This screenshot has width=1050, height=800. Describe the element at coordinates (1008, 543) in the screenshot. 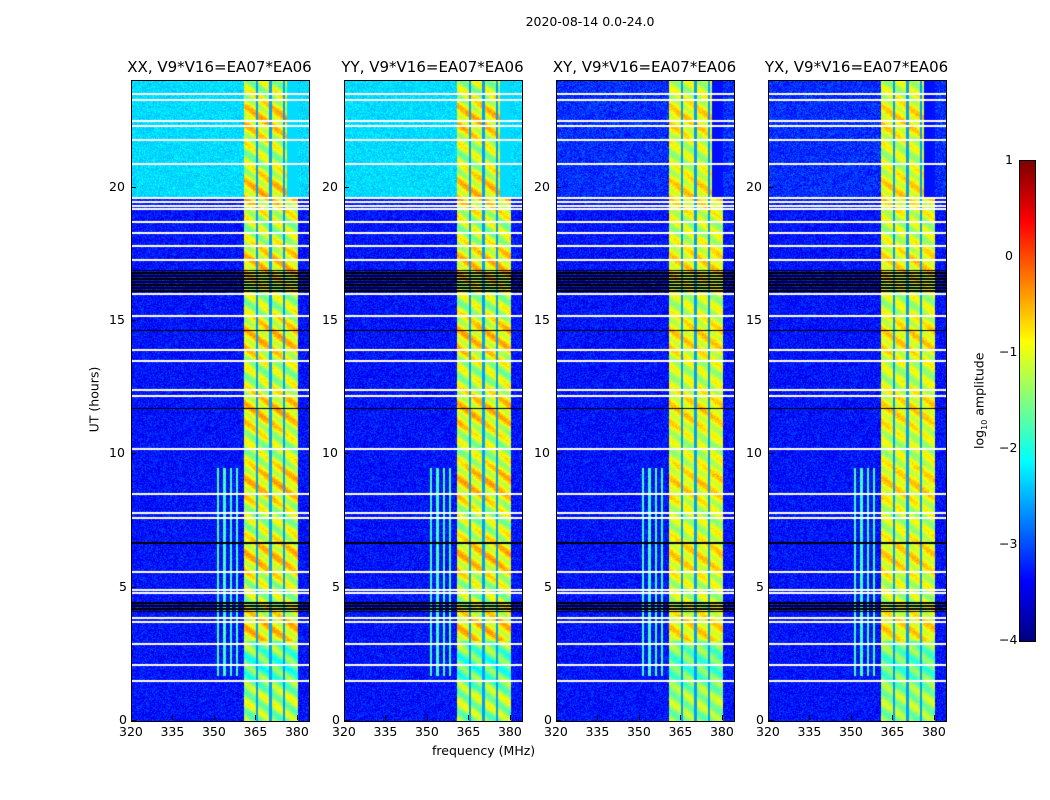

I see `colorbar-tick-label: −3` at that location.